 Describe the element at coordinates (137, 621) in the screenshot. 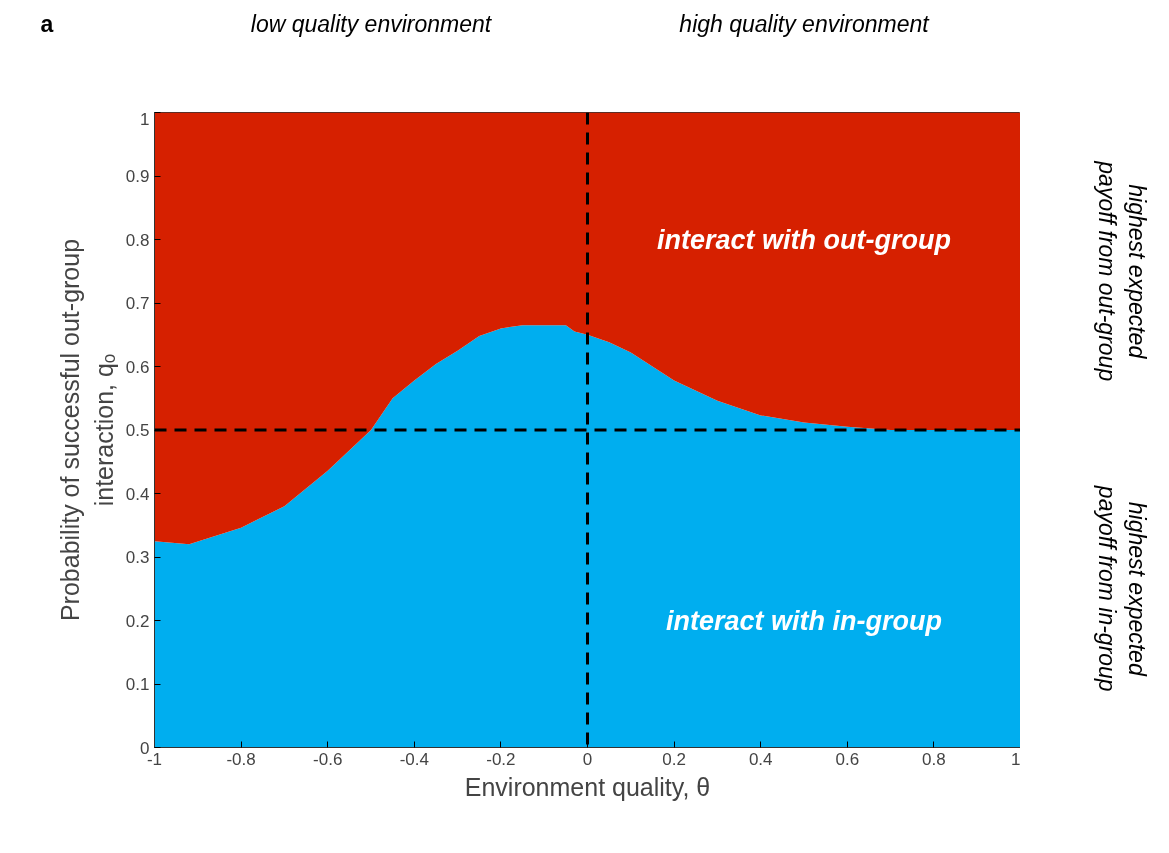

I see `y-tick-label: 0.2` at that location.